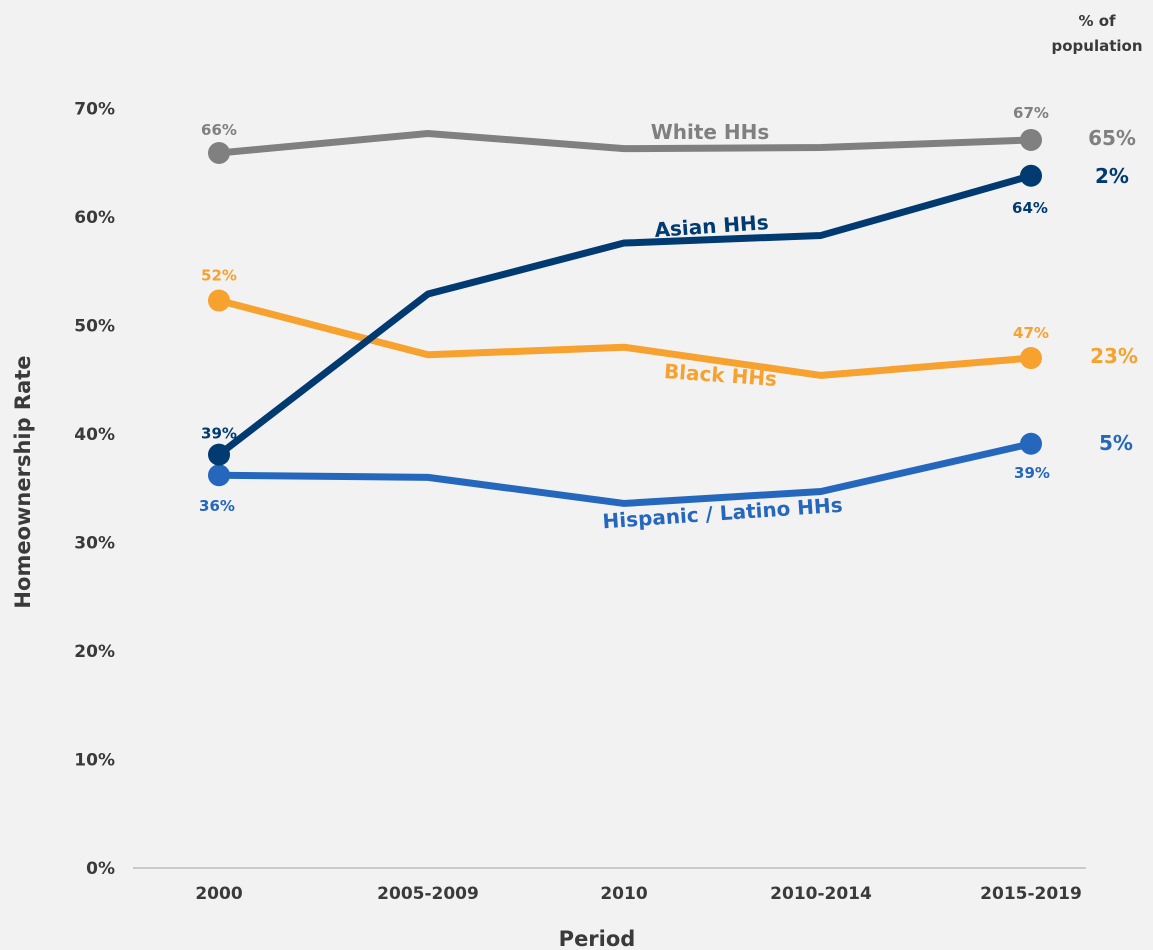 Image resolution: width=1153 pixels, height=950 pixels. I want to click on y-tick-label: 60%, so click(94, 218).